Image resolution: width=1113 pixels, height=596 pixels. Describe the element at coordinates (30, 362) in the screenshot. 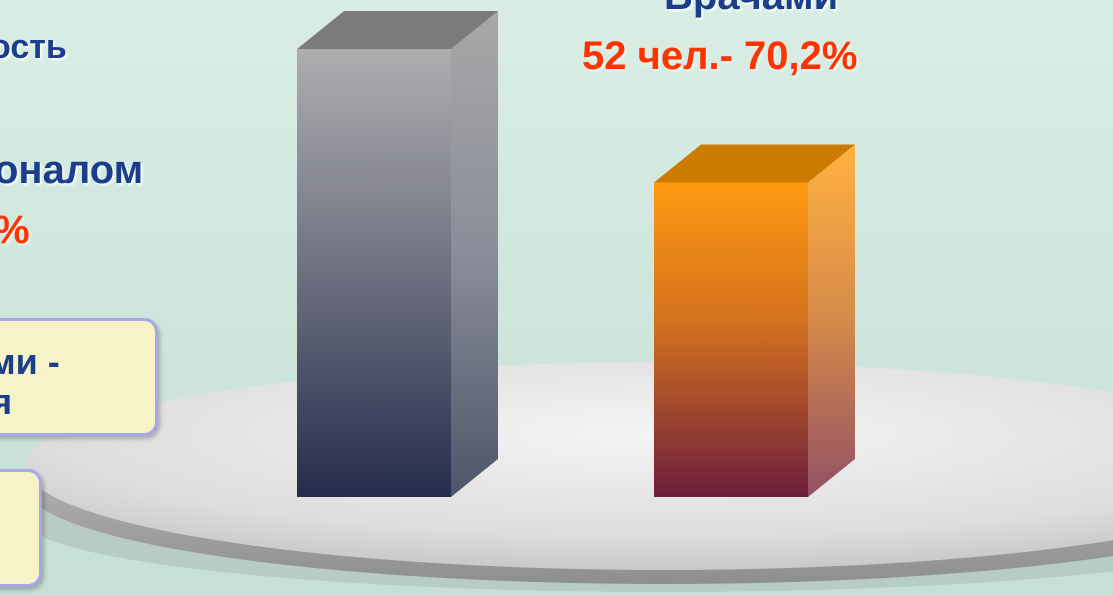

I see `callout-1-line-1: ами -` at that location.